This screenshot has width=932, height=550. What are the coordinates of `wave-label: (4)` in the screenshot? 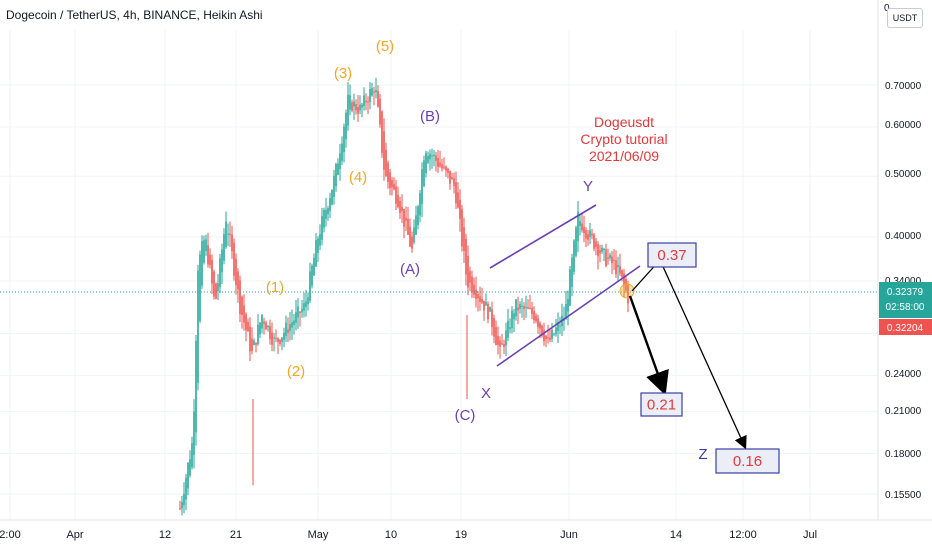 It's located at (358, 177).